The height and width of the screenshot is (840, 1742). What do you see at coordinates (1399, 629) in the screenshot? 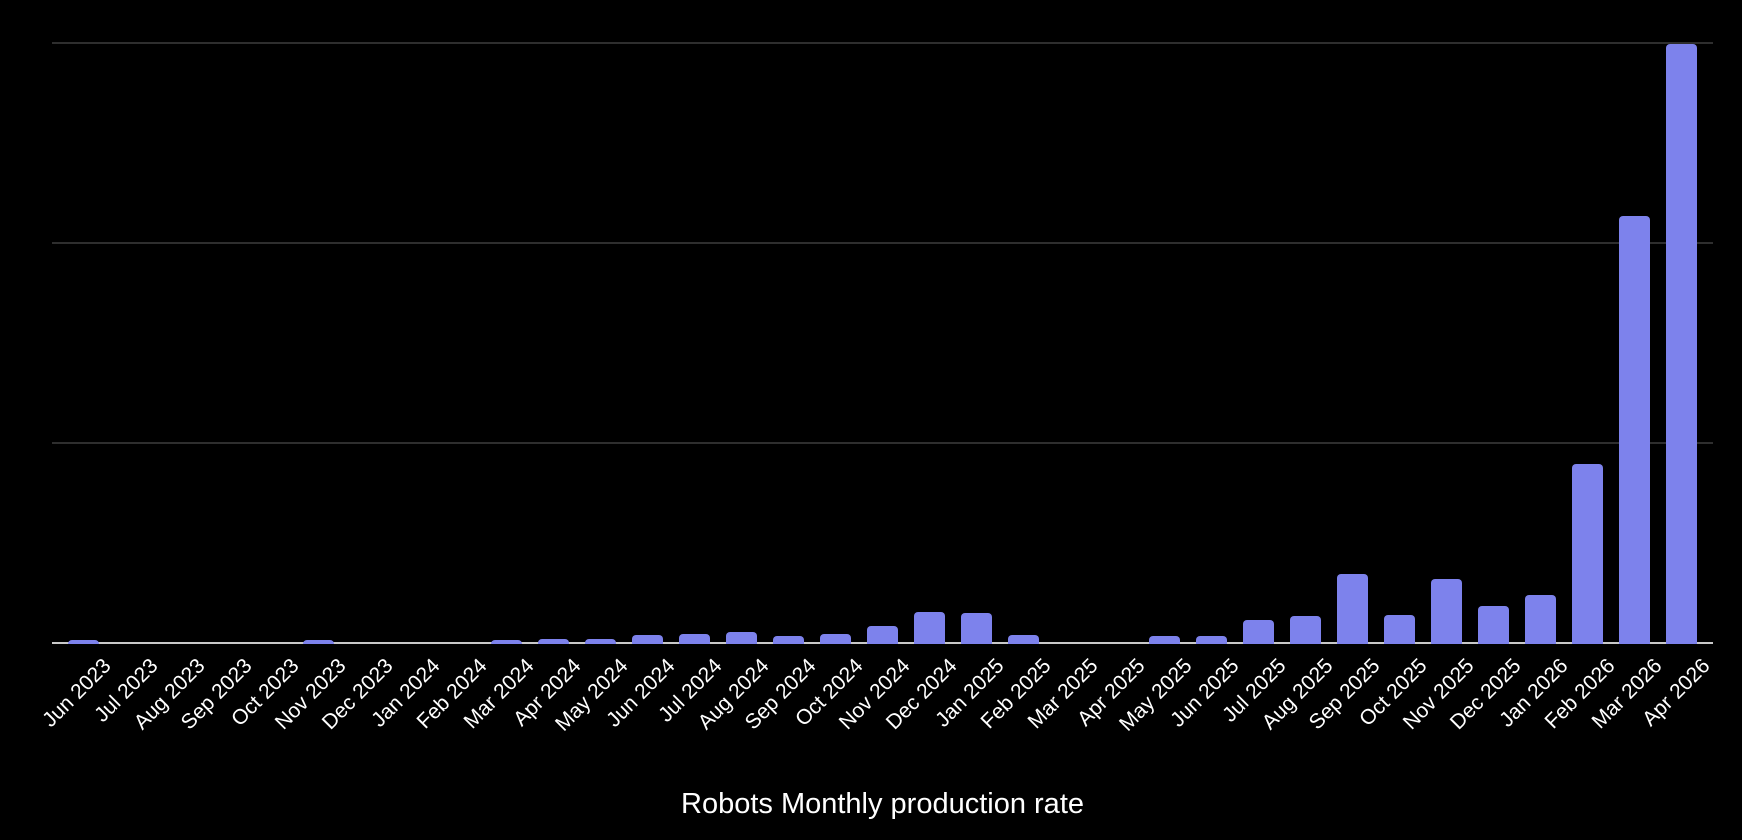
I see `bar-oct-2025` at bounding box center [1399, 629].